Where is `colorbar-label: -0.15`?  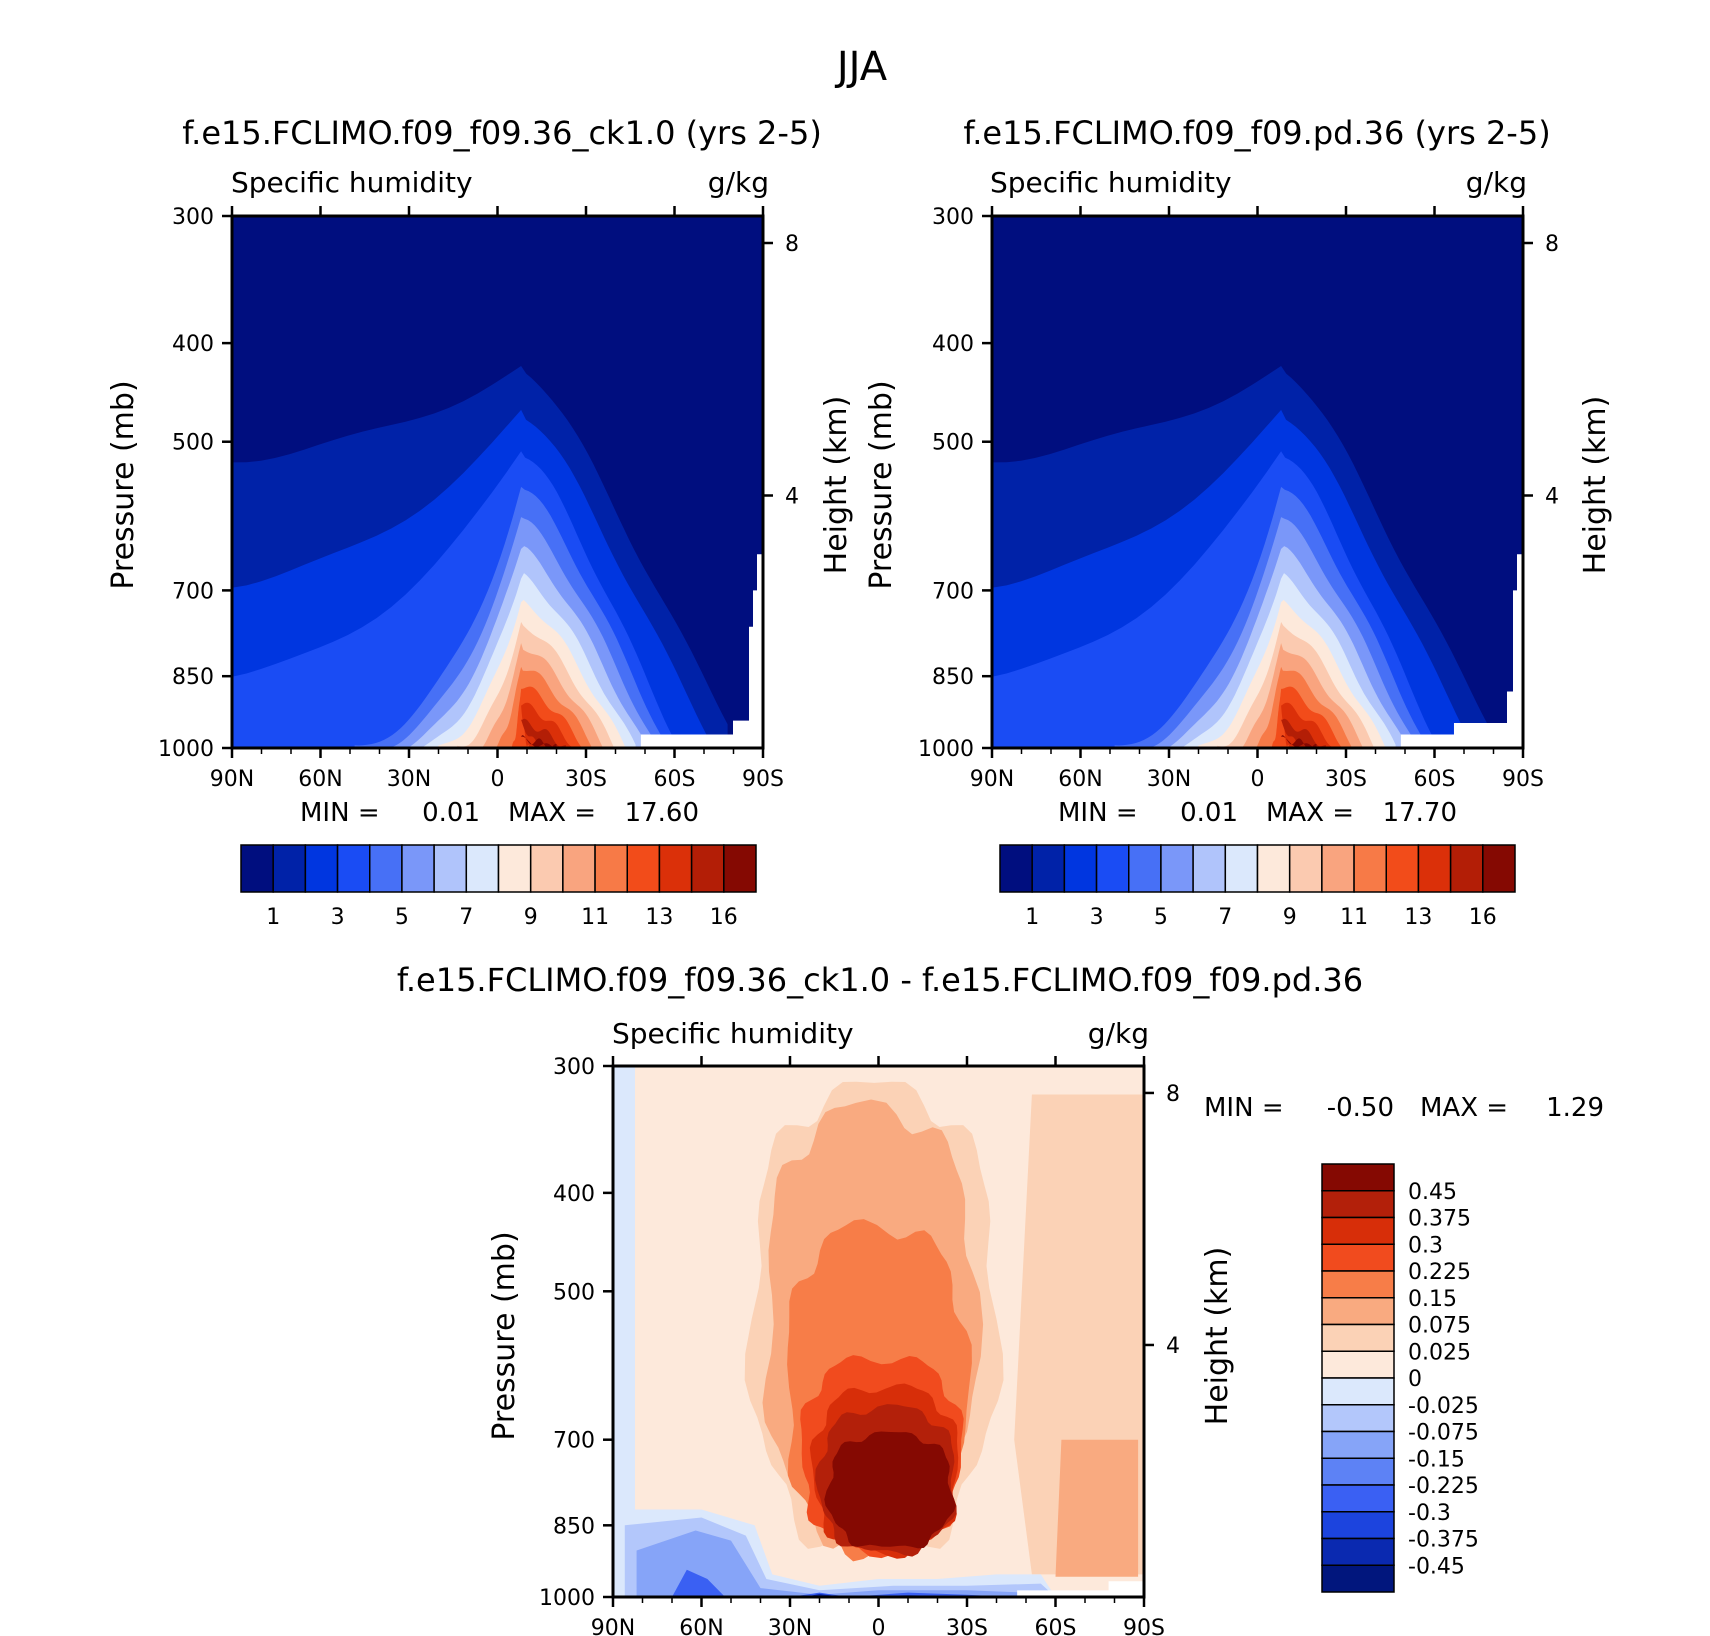
colorbar-label: -0.15 is located at coordinates (1436, 1459).